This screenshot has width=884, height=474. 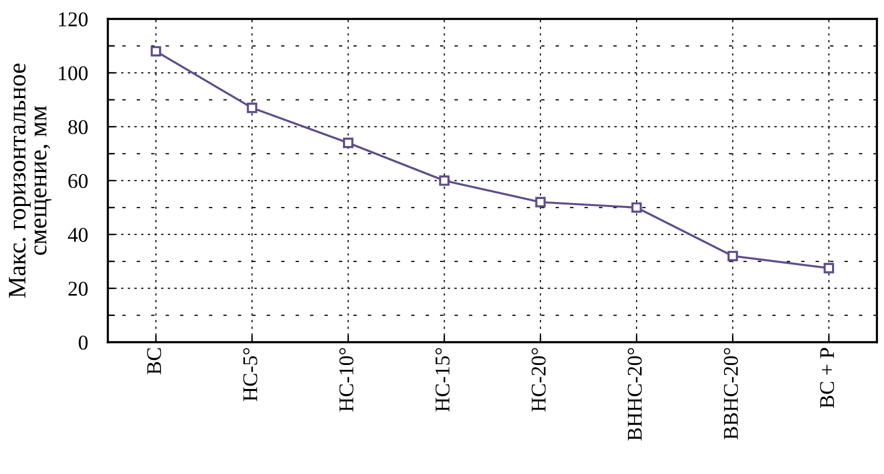 What do you see at coordinates (250, 375) in the screenshot?
I see `x-tick-label: НС-5°` at bounding box center [250, 375].